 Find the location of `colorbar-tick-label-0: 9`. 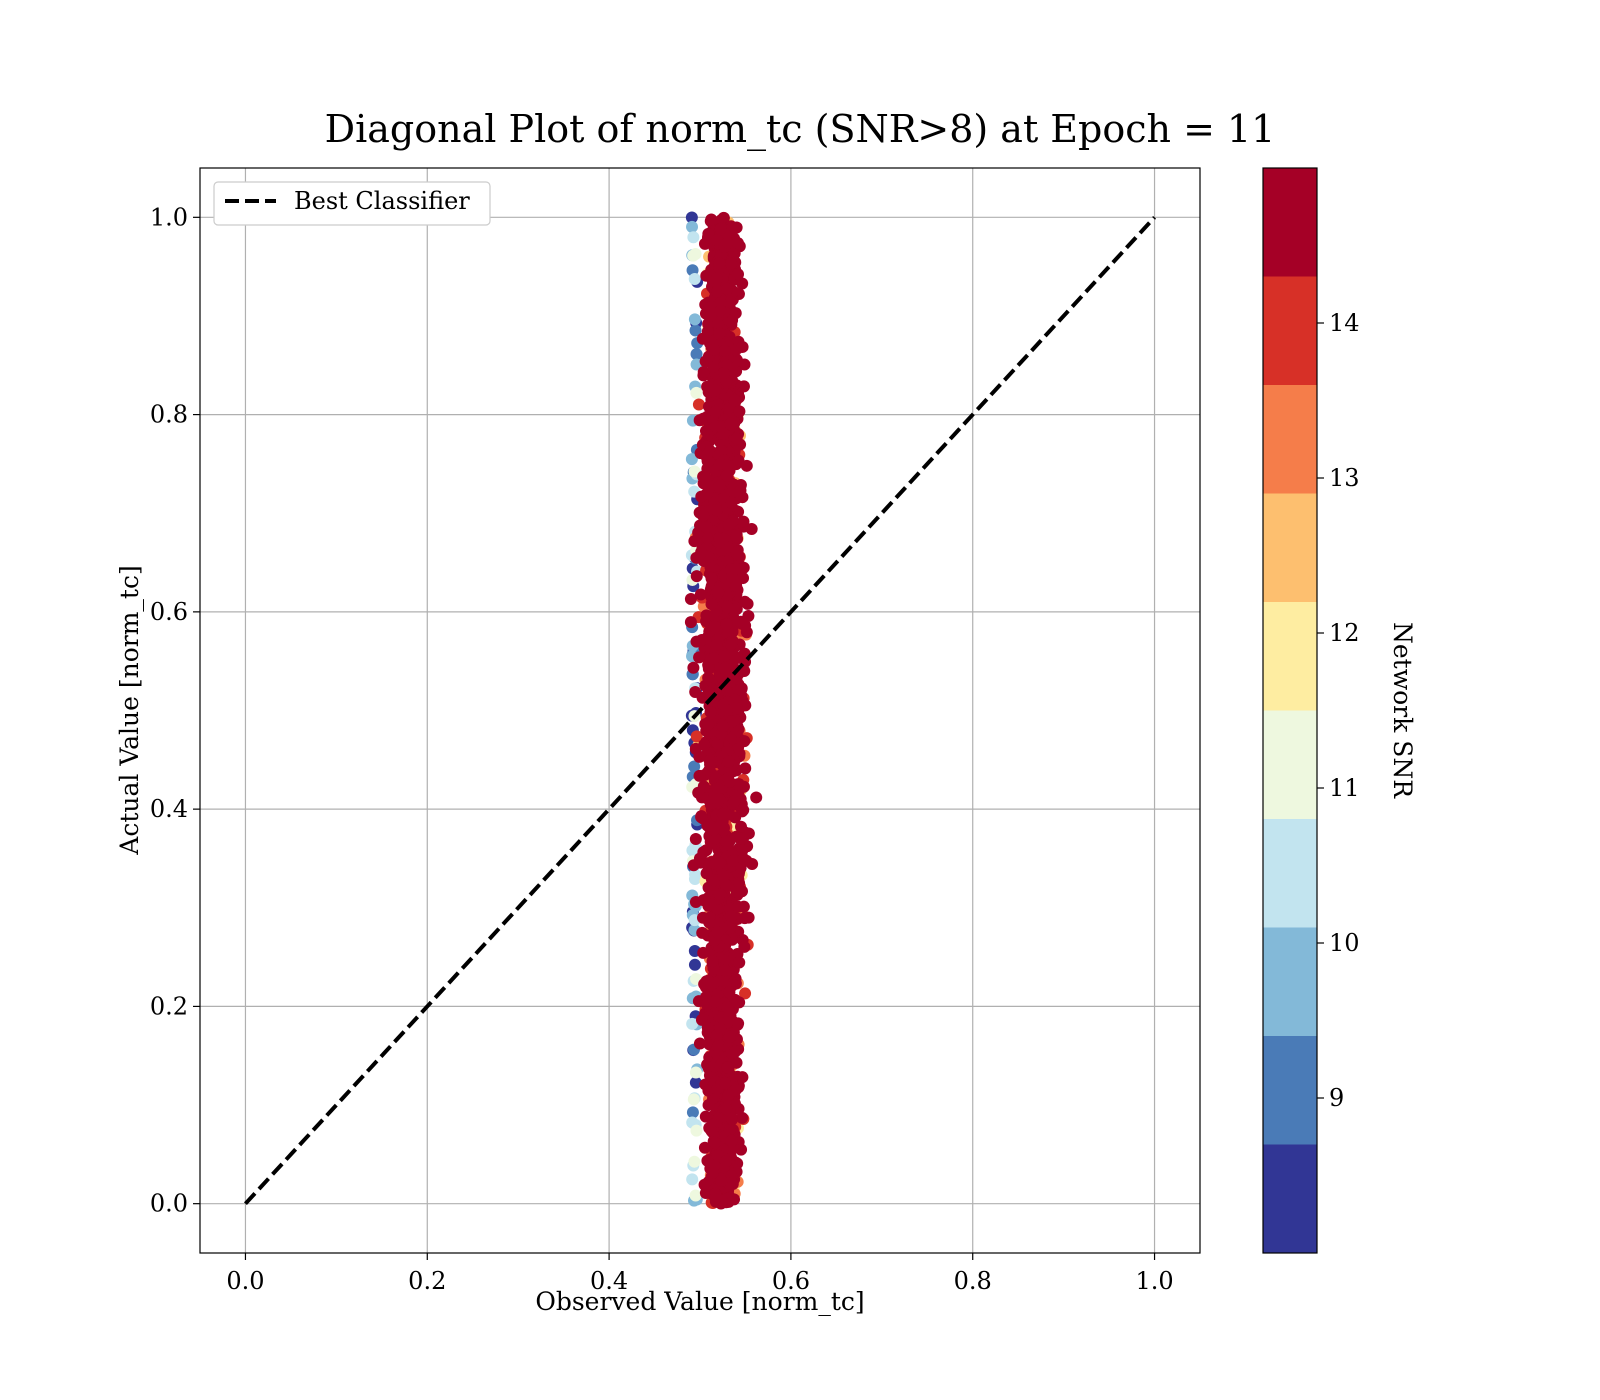

colorbar-tick-label-0: 9 is located at coordinates (1336, 1098).